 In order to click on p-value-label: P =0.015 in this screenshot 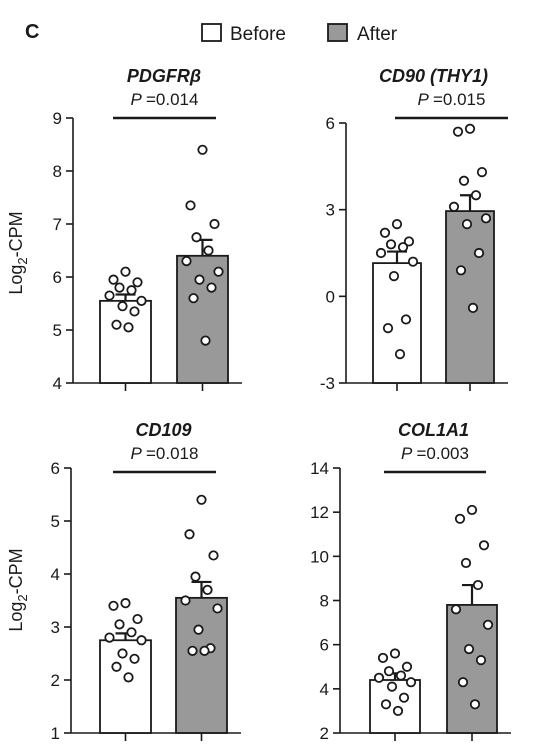, I will do `click(452, 99)`.